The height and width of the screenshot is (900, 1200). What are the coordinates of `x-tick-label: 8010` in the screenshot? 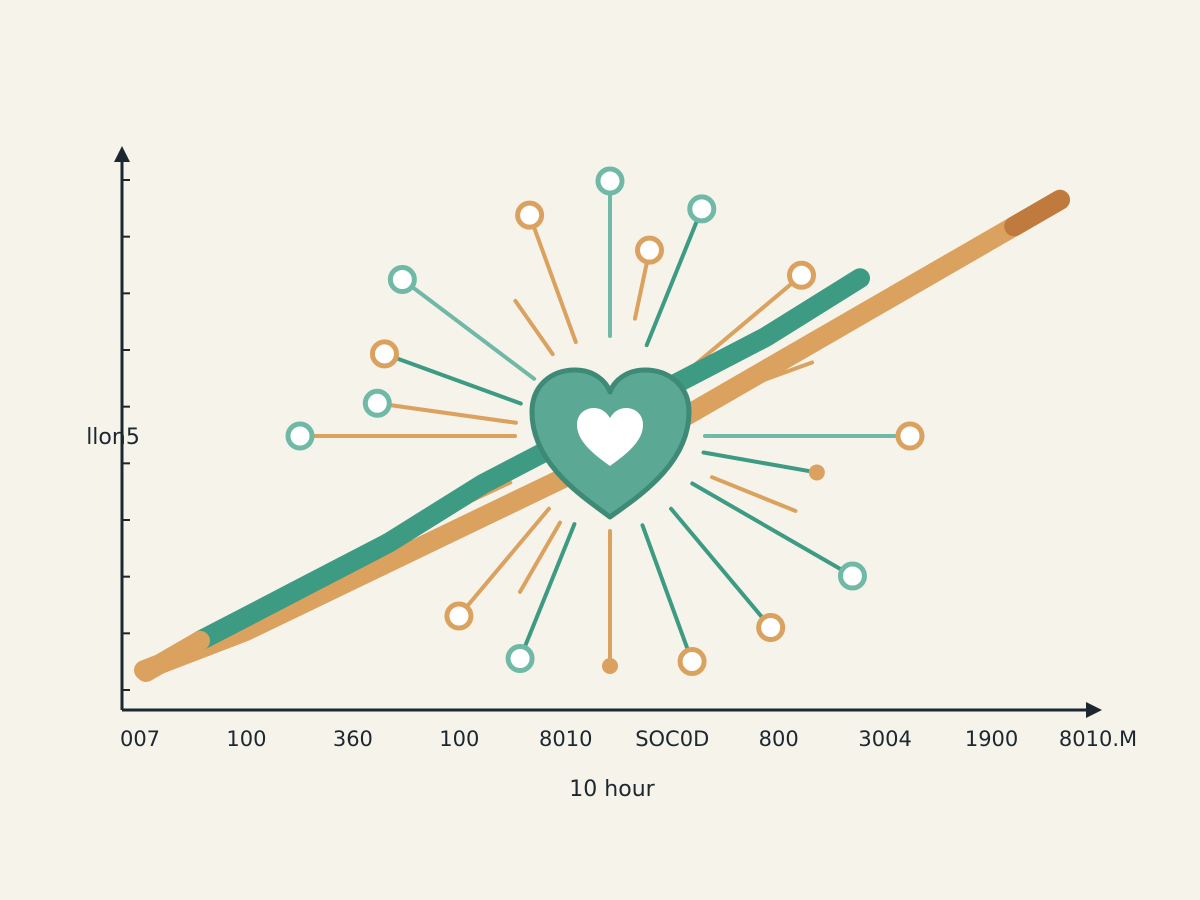 It's located at (565, 739).